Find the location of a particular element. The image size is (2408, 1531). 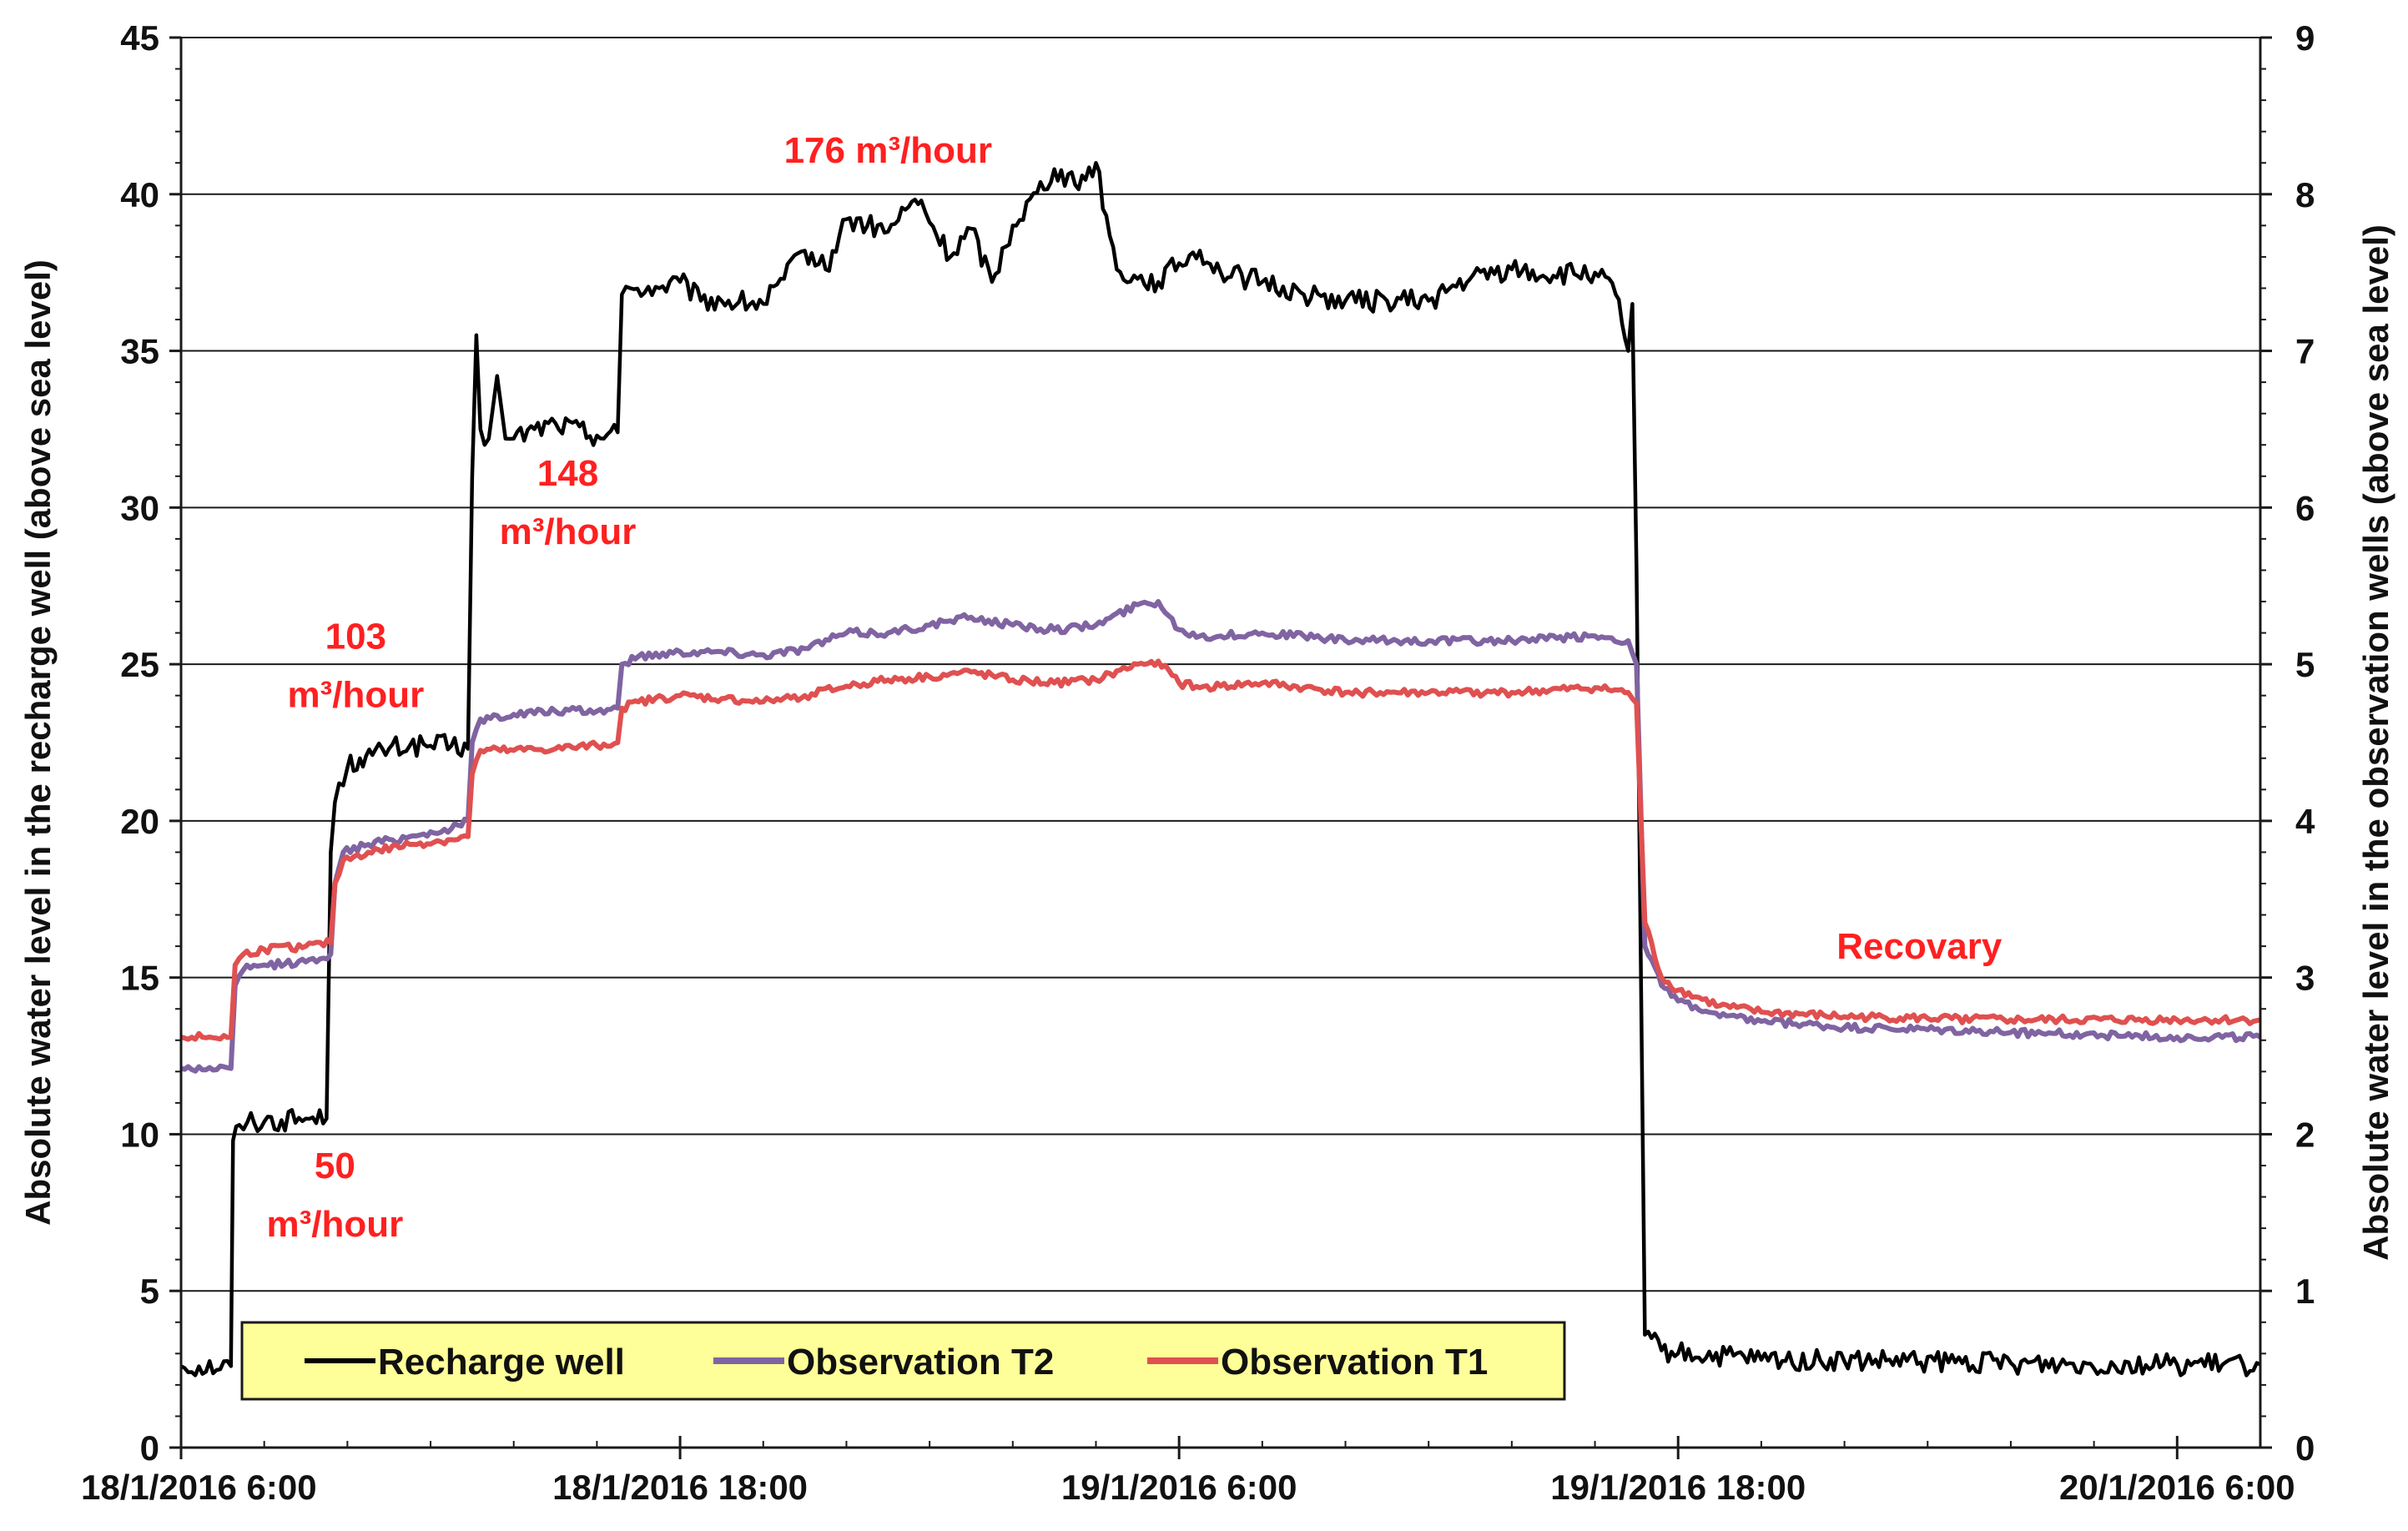

annotation-label: 50 is located at coordinates (335, 1166).